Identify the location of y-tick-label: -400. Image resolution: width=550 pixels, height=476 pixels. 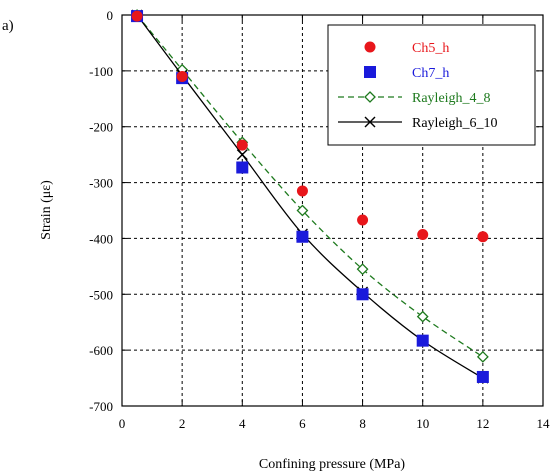
(101, 238).